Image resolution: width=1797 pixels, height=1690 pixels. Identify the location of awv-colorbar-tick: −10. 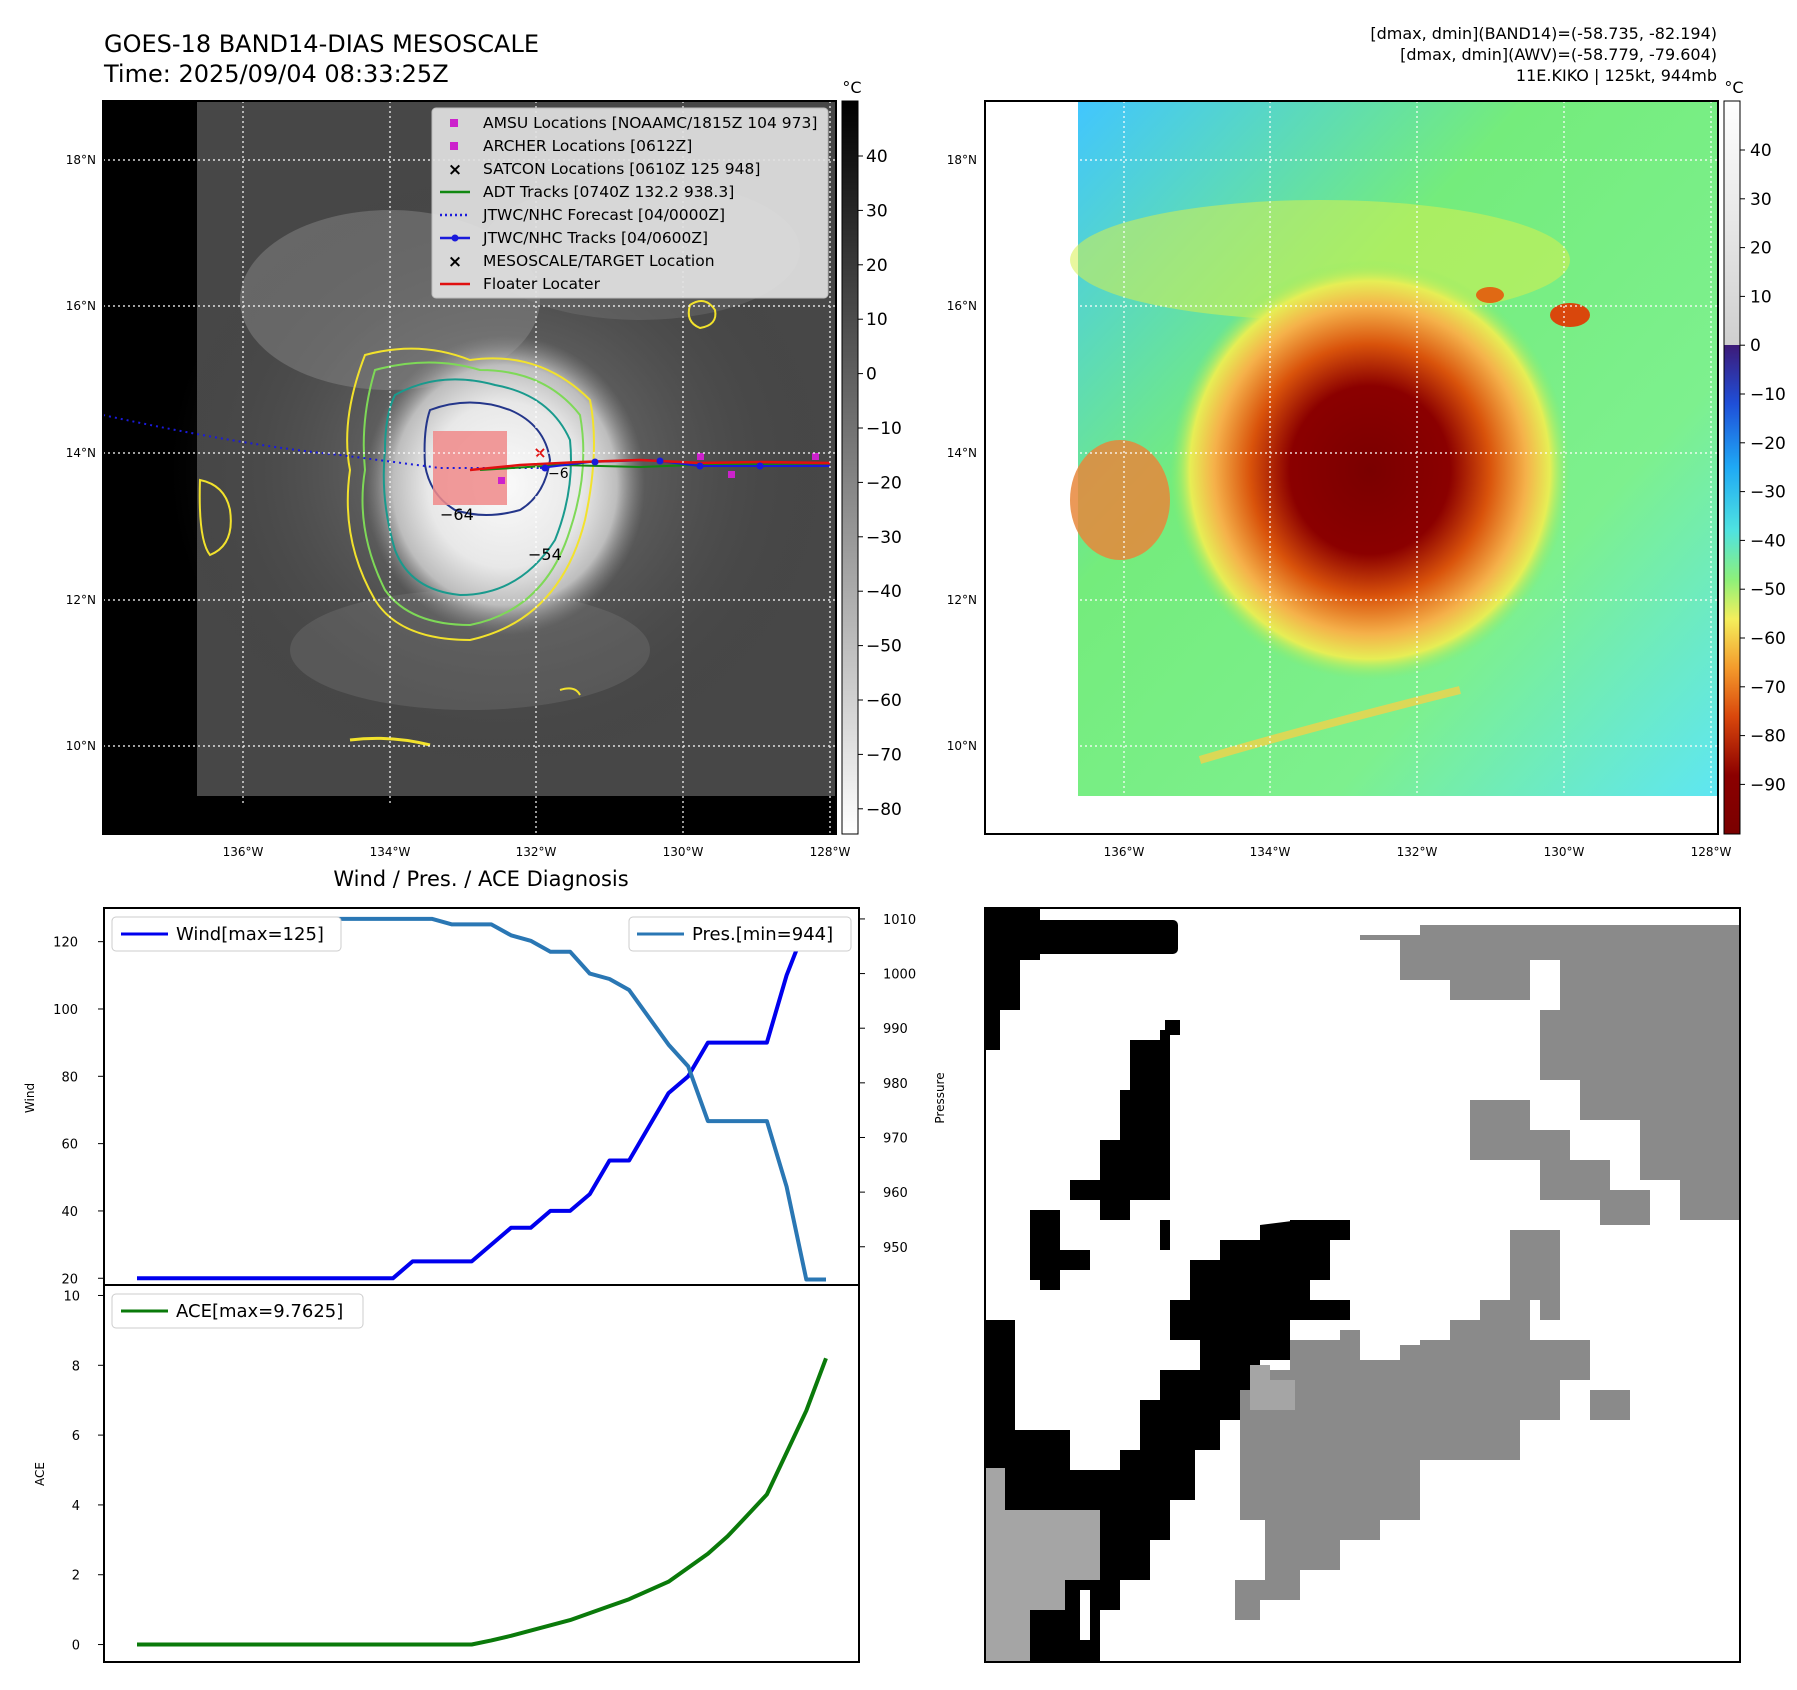
(1768, 395).